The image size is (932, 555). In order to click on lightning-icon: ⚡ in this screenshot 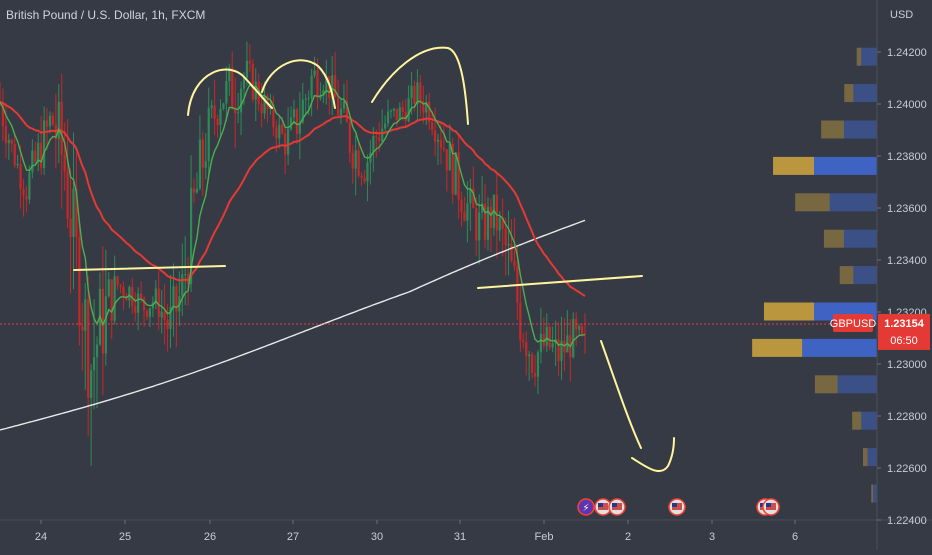, I will do `click(586, 507)`.